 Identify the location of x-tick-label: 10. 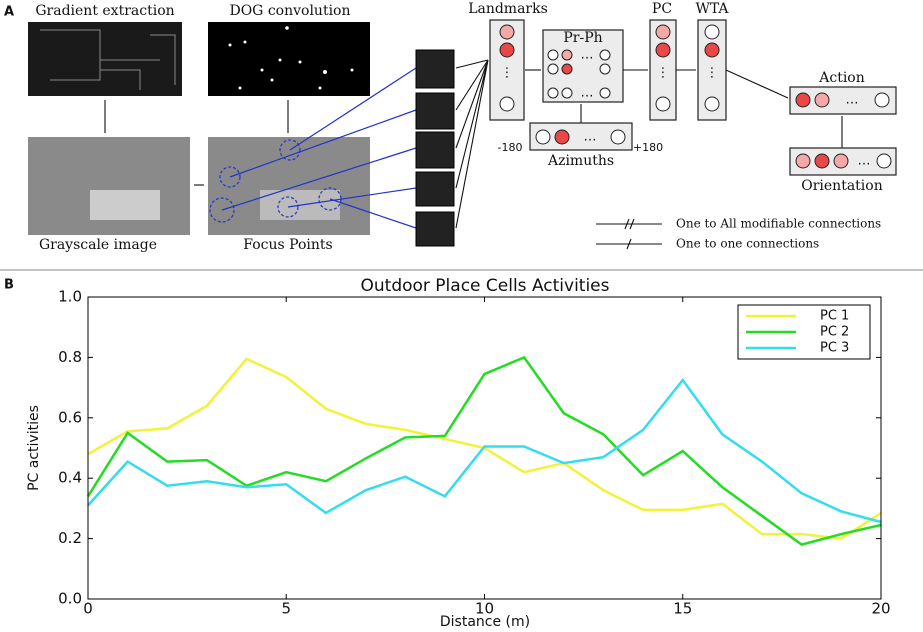
(484, 609).